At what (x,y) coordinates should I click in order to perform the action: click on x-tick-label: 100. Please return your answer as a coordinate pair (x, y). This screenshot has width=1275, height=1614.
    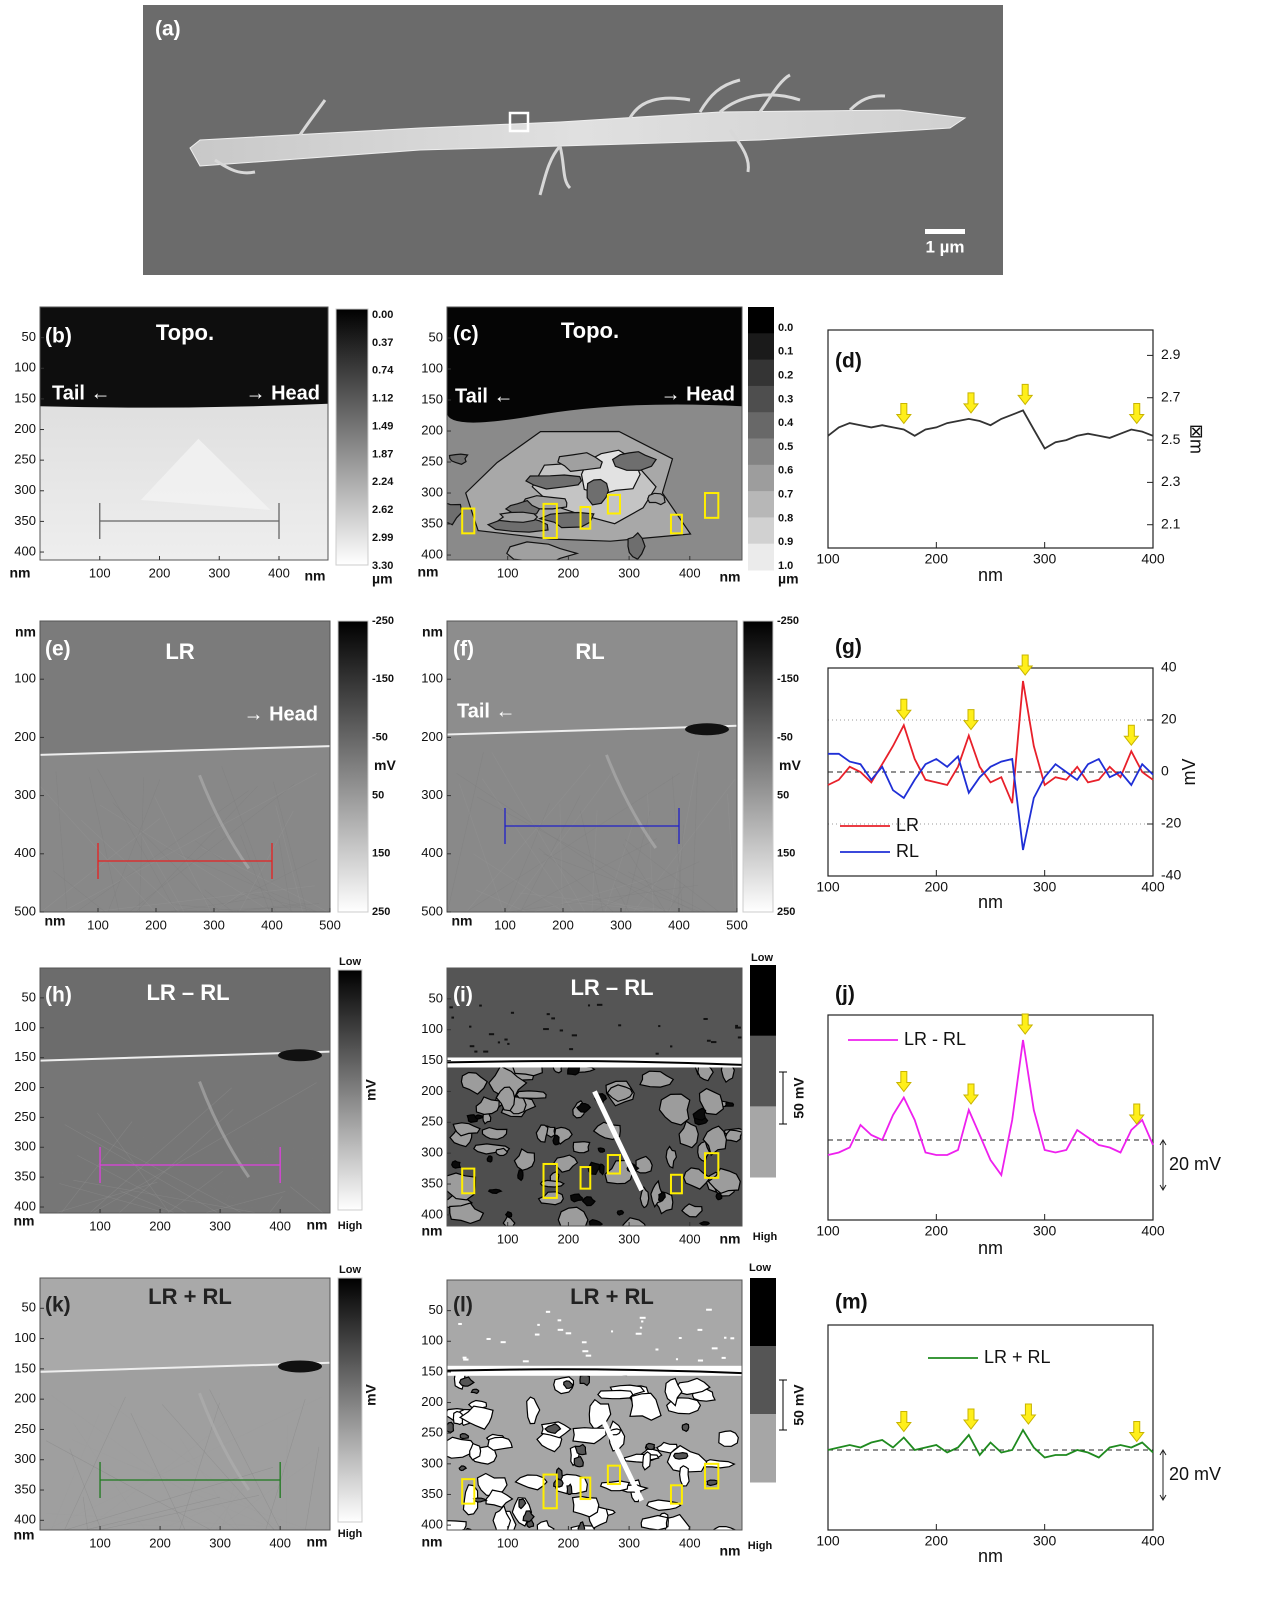
    Looking at the image, I should click on (508, 572).